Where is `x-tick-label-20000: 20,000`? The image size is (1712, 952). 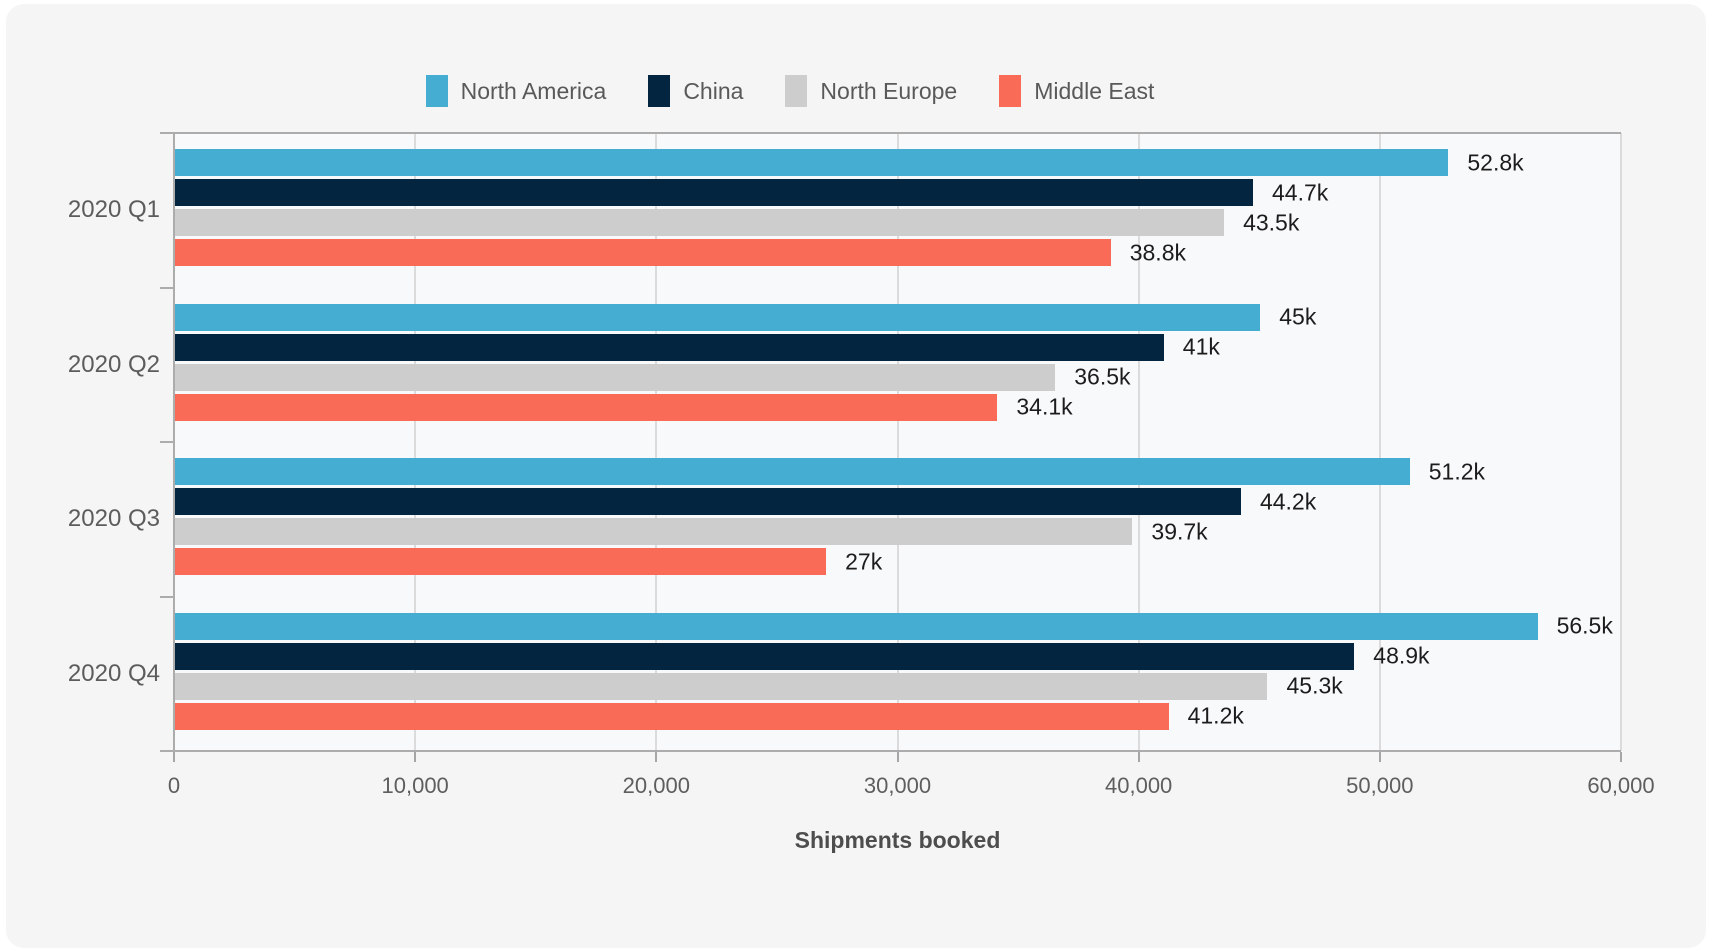 x-tick-label-20000: 20,000 is located at coordinates (656, 785).